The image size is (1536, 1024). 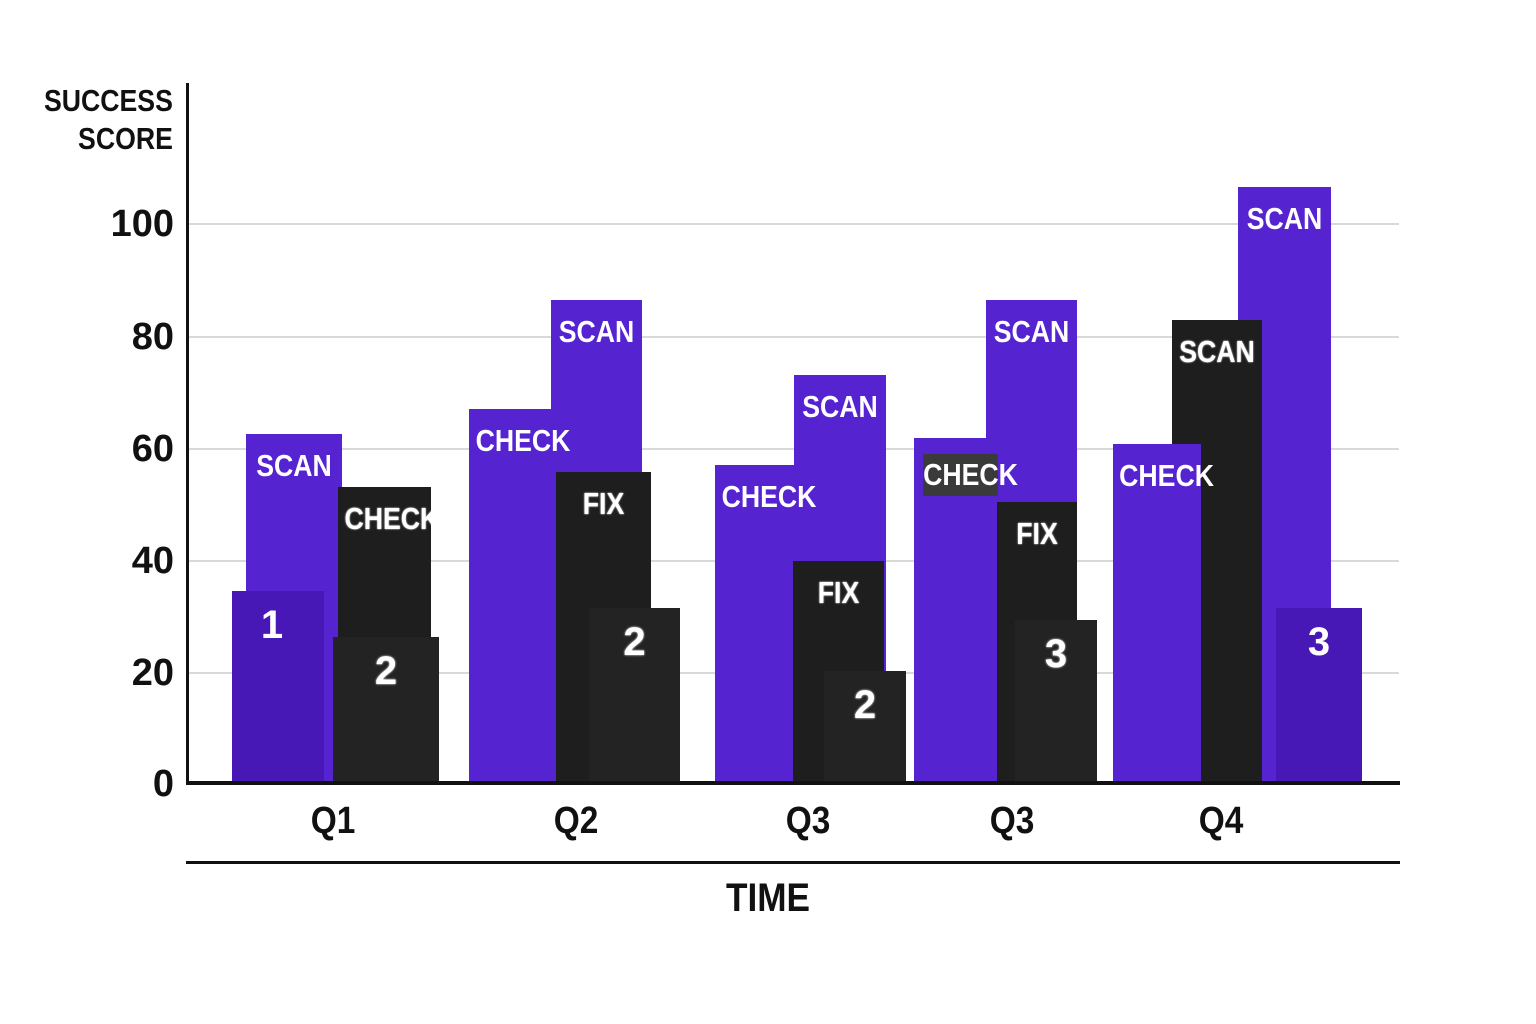 What do you see at coordinates (272, 625) in the screenshot?
I see `bar-label: 1` at bounding box center [272, 625].